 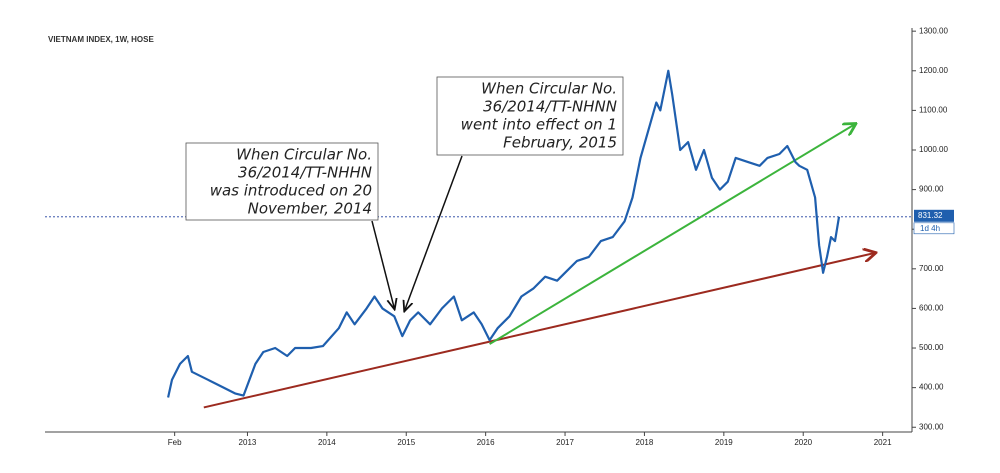 What do you see at coordinates (930, 215) in the screenshot?
I see `last-price-label: 831.32` at bounding box center [930, 215].